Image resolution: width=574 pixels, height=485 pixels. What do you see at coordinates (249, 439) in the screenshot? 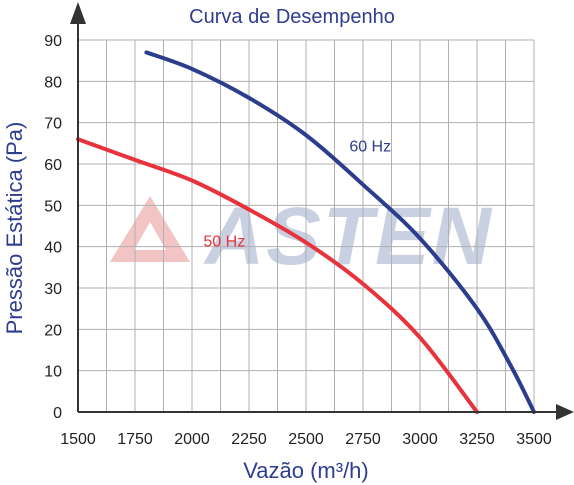
I see `x-tick-label: 2250` at bounding box center [249, 439].